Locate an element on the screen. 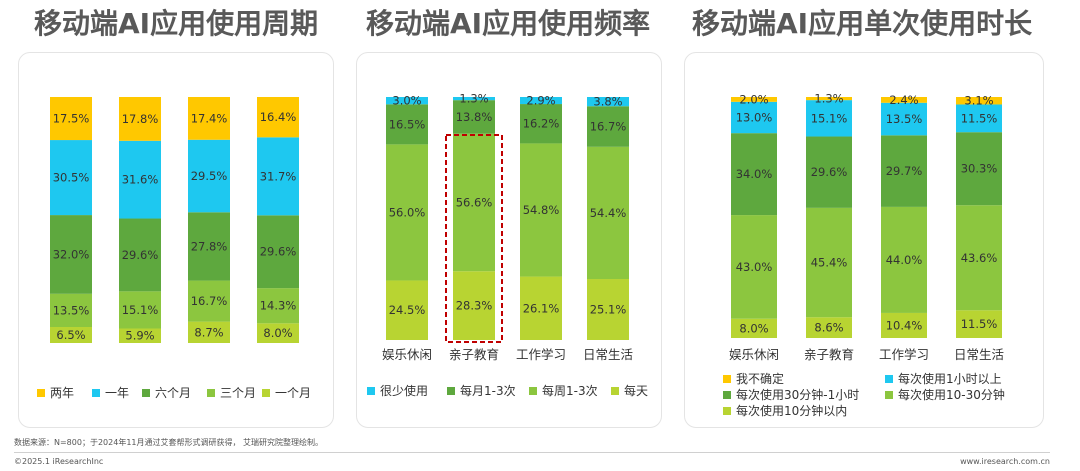 This screenshot has height=471, width=1080. footer-divider is located at coordinates (532, 452).